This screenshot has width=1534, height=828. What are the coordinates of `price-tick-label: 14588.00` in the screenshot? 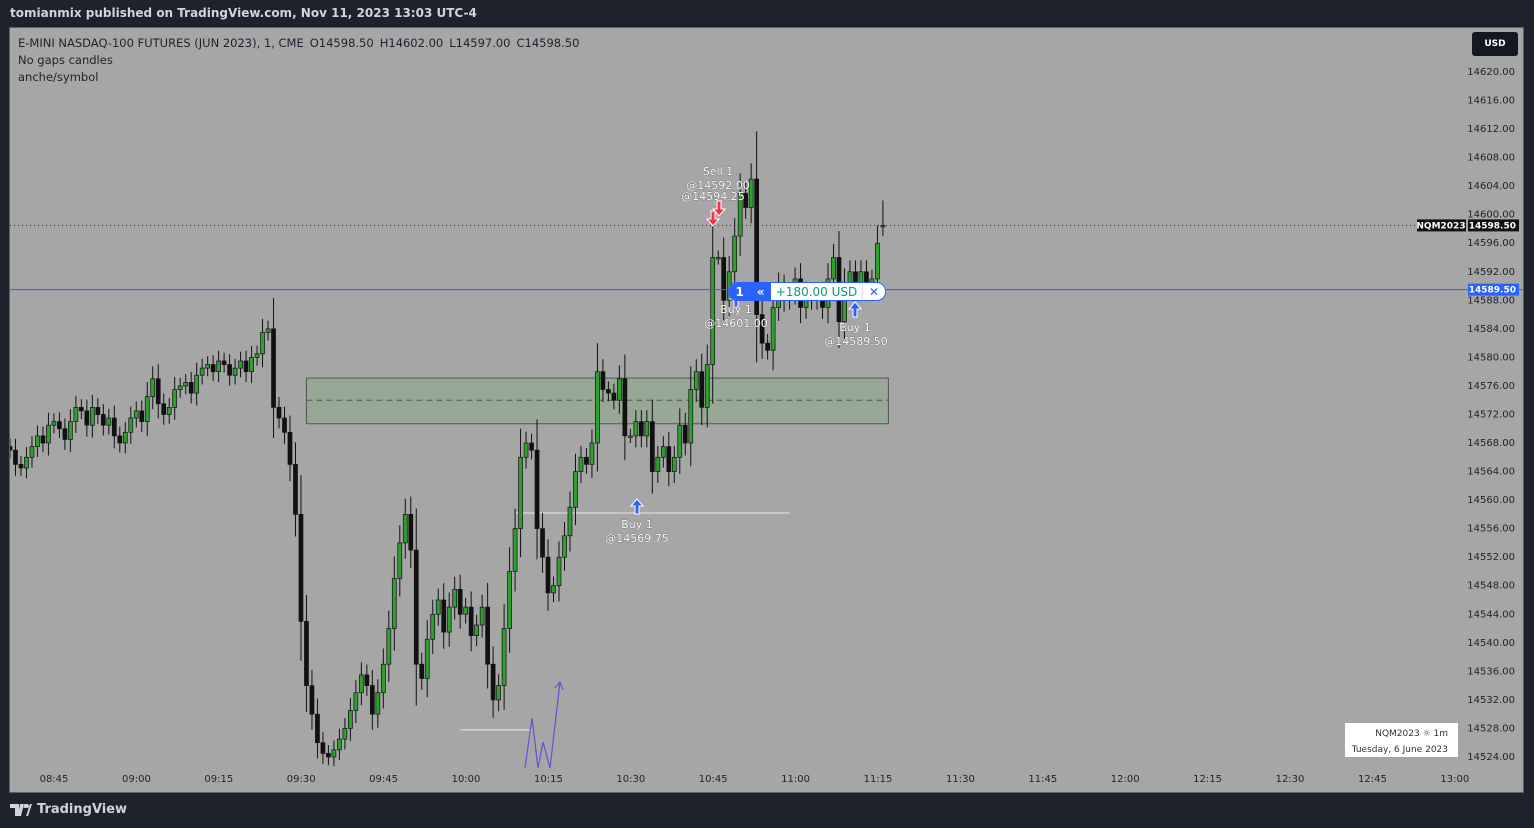 It's located at (1491, 300).